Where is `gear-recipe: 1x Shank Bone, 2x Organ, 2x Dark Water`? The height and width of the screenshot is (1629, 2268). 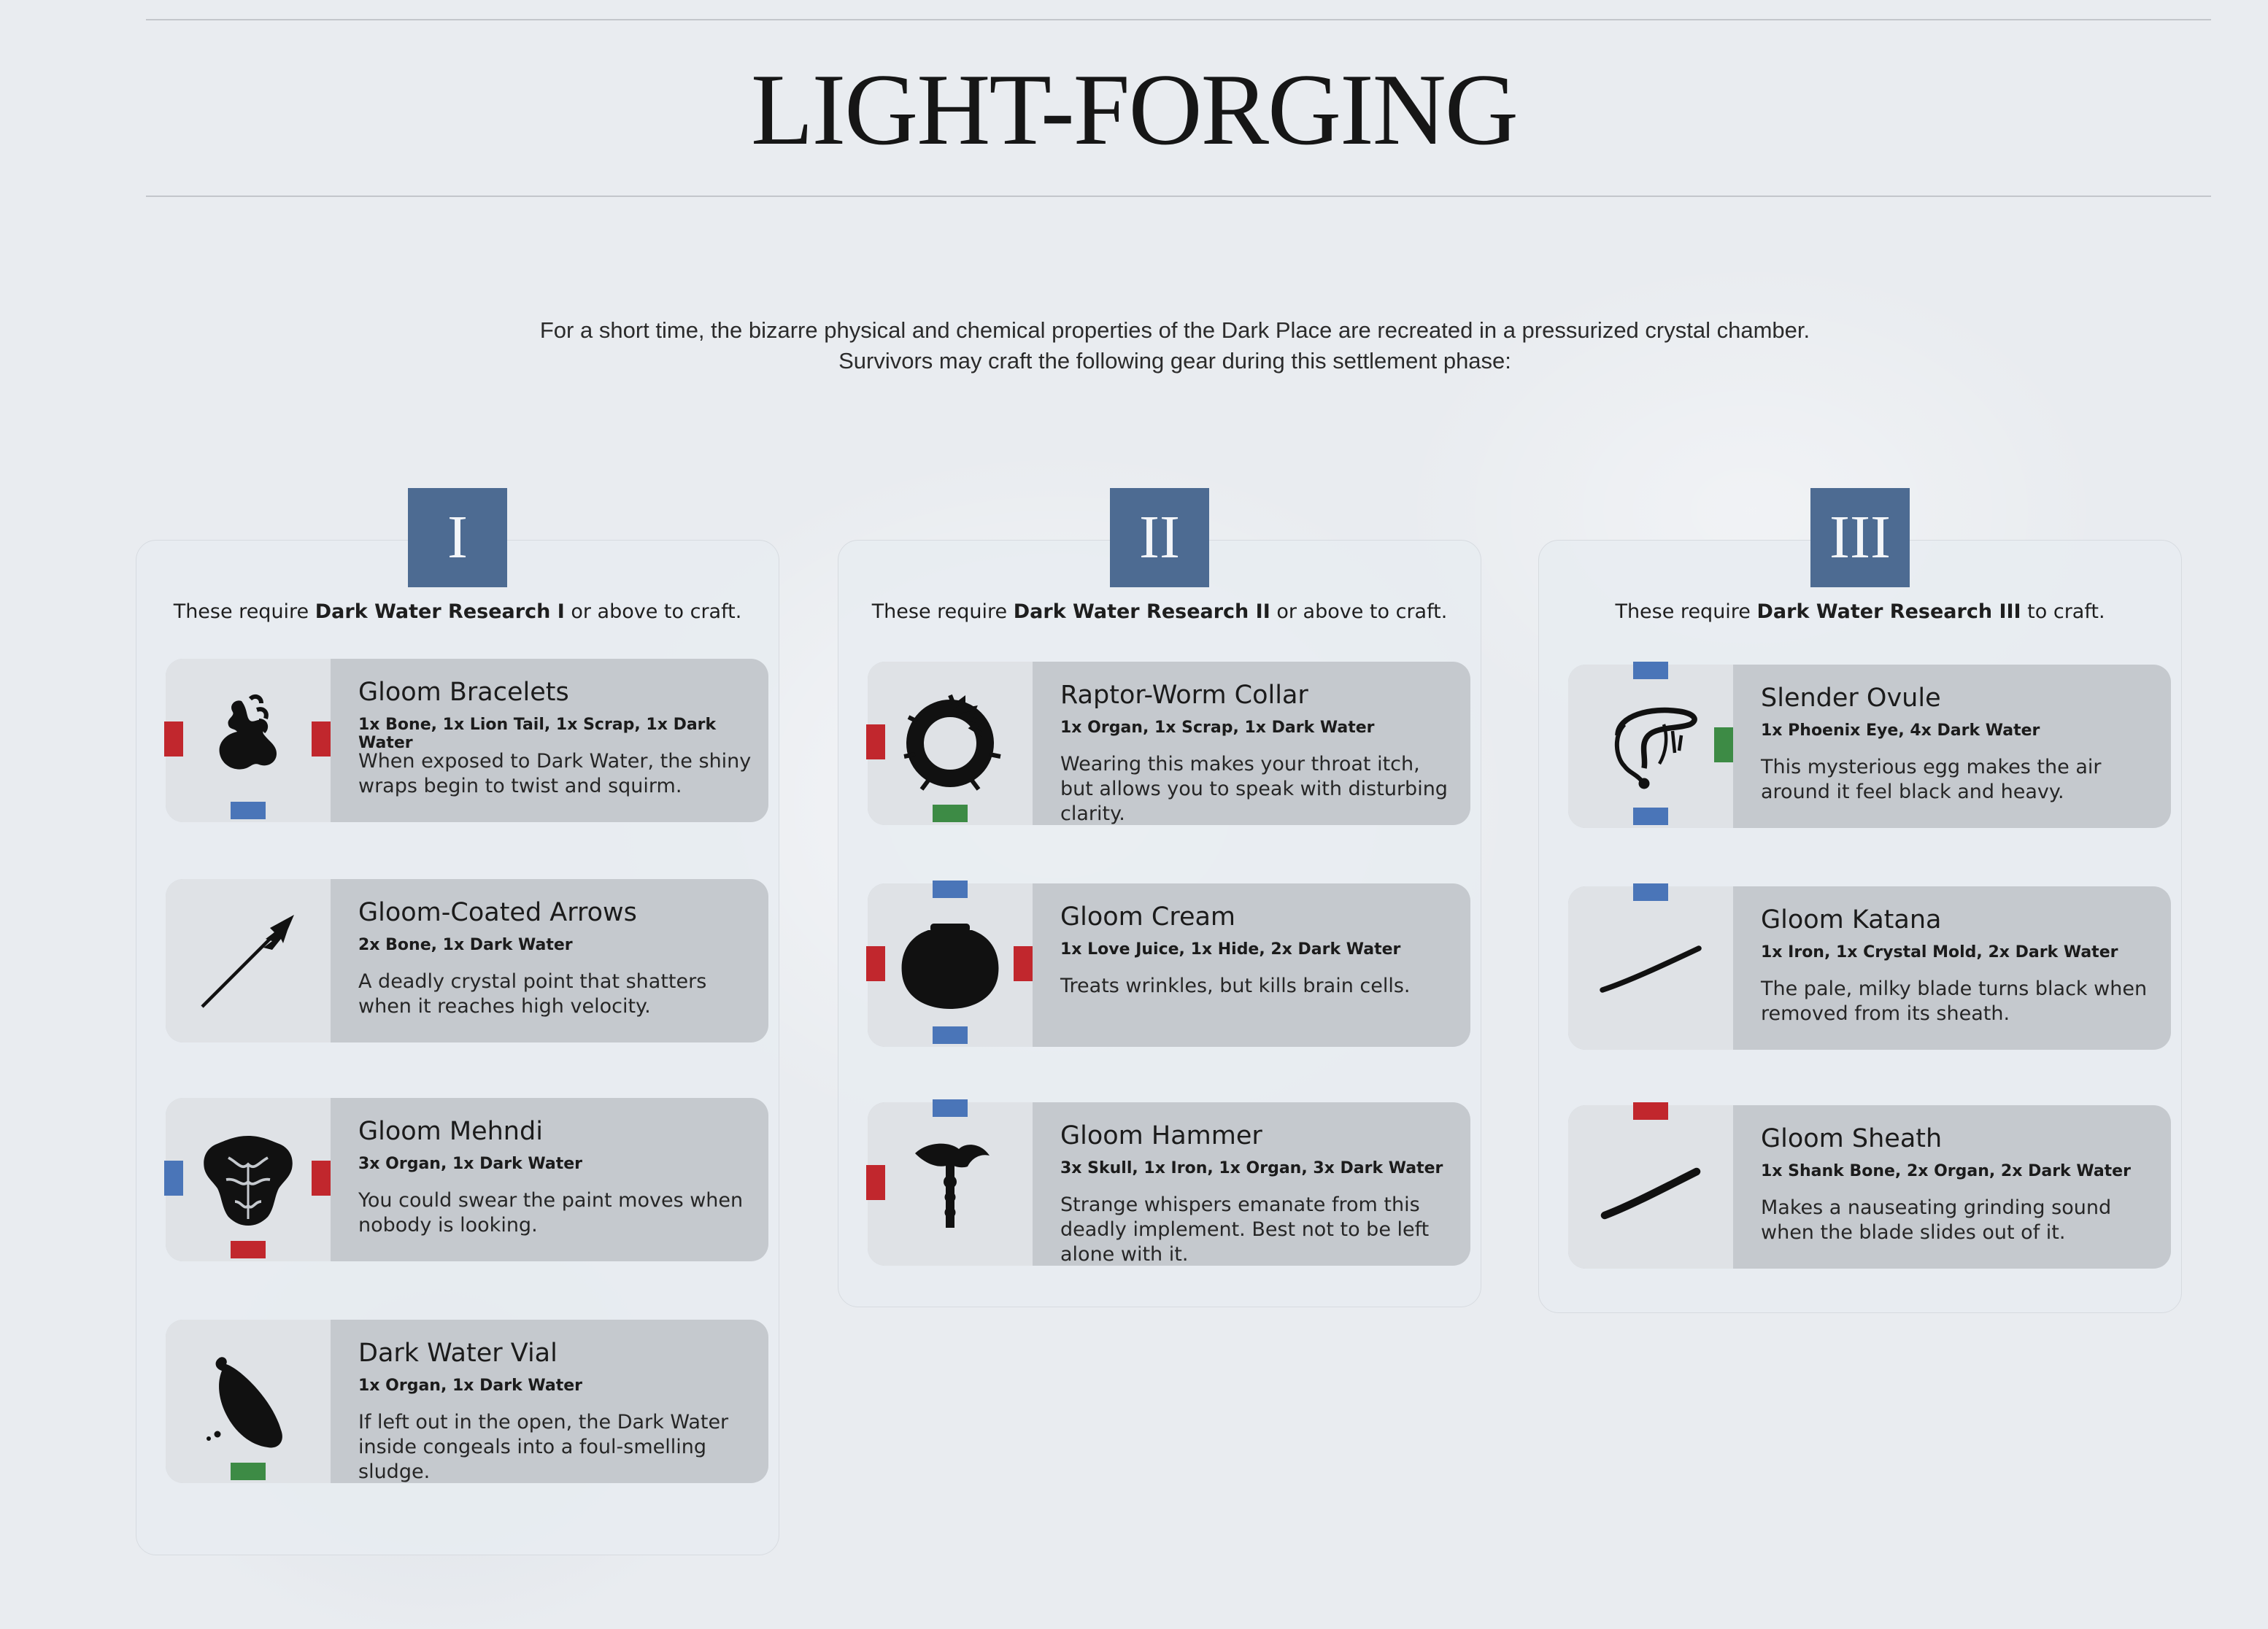
gear-recipe: 1x Shank Bone, 2x Organ, 2x Dark Water is located at coordinates (1946, 1171).